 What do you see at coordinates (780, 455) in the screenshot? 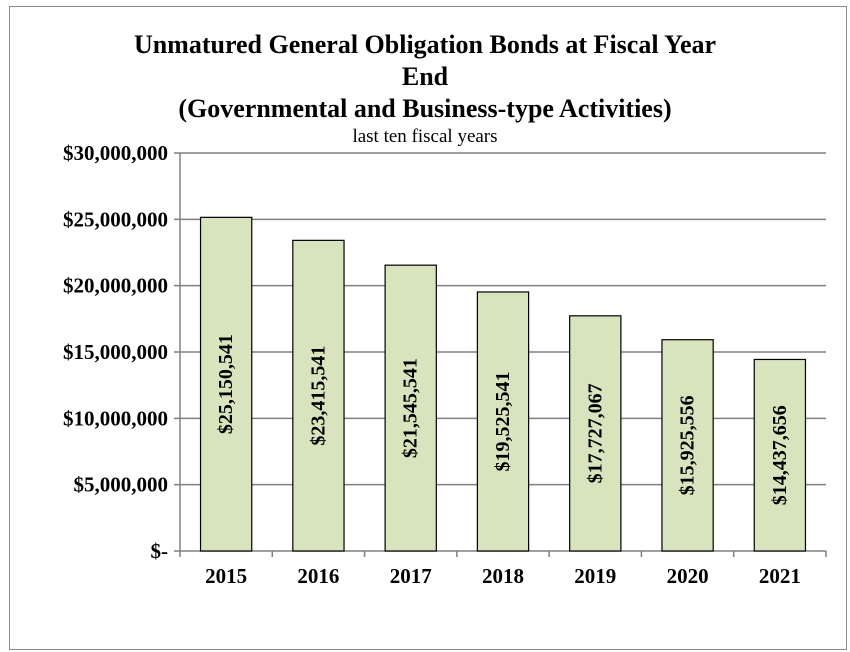
I see `data-label-2021: $14,437,656` at bounding box center [780, 455].